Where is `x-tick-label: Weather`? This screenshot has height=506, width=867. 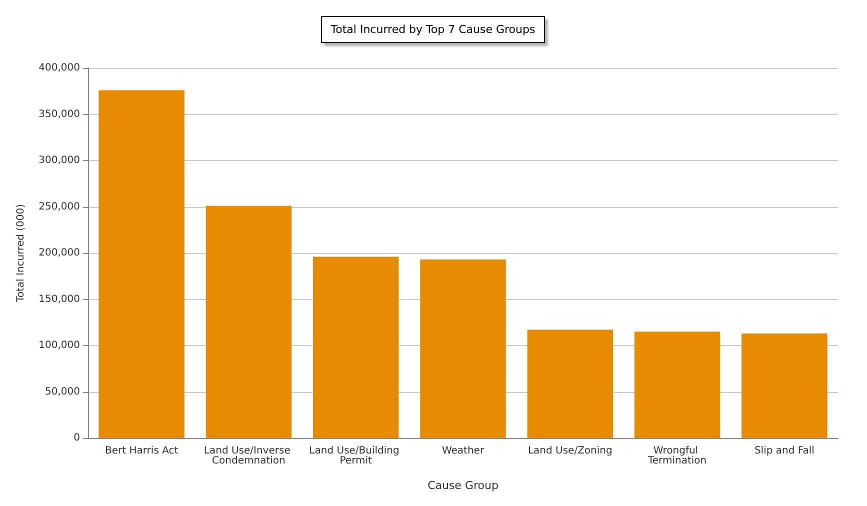 x-tick-label: Weather is located at coordinates (463, 451).